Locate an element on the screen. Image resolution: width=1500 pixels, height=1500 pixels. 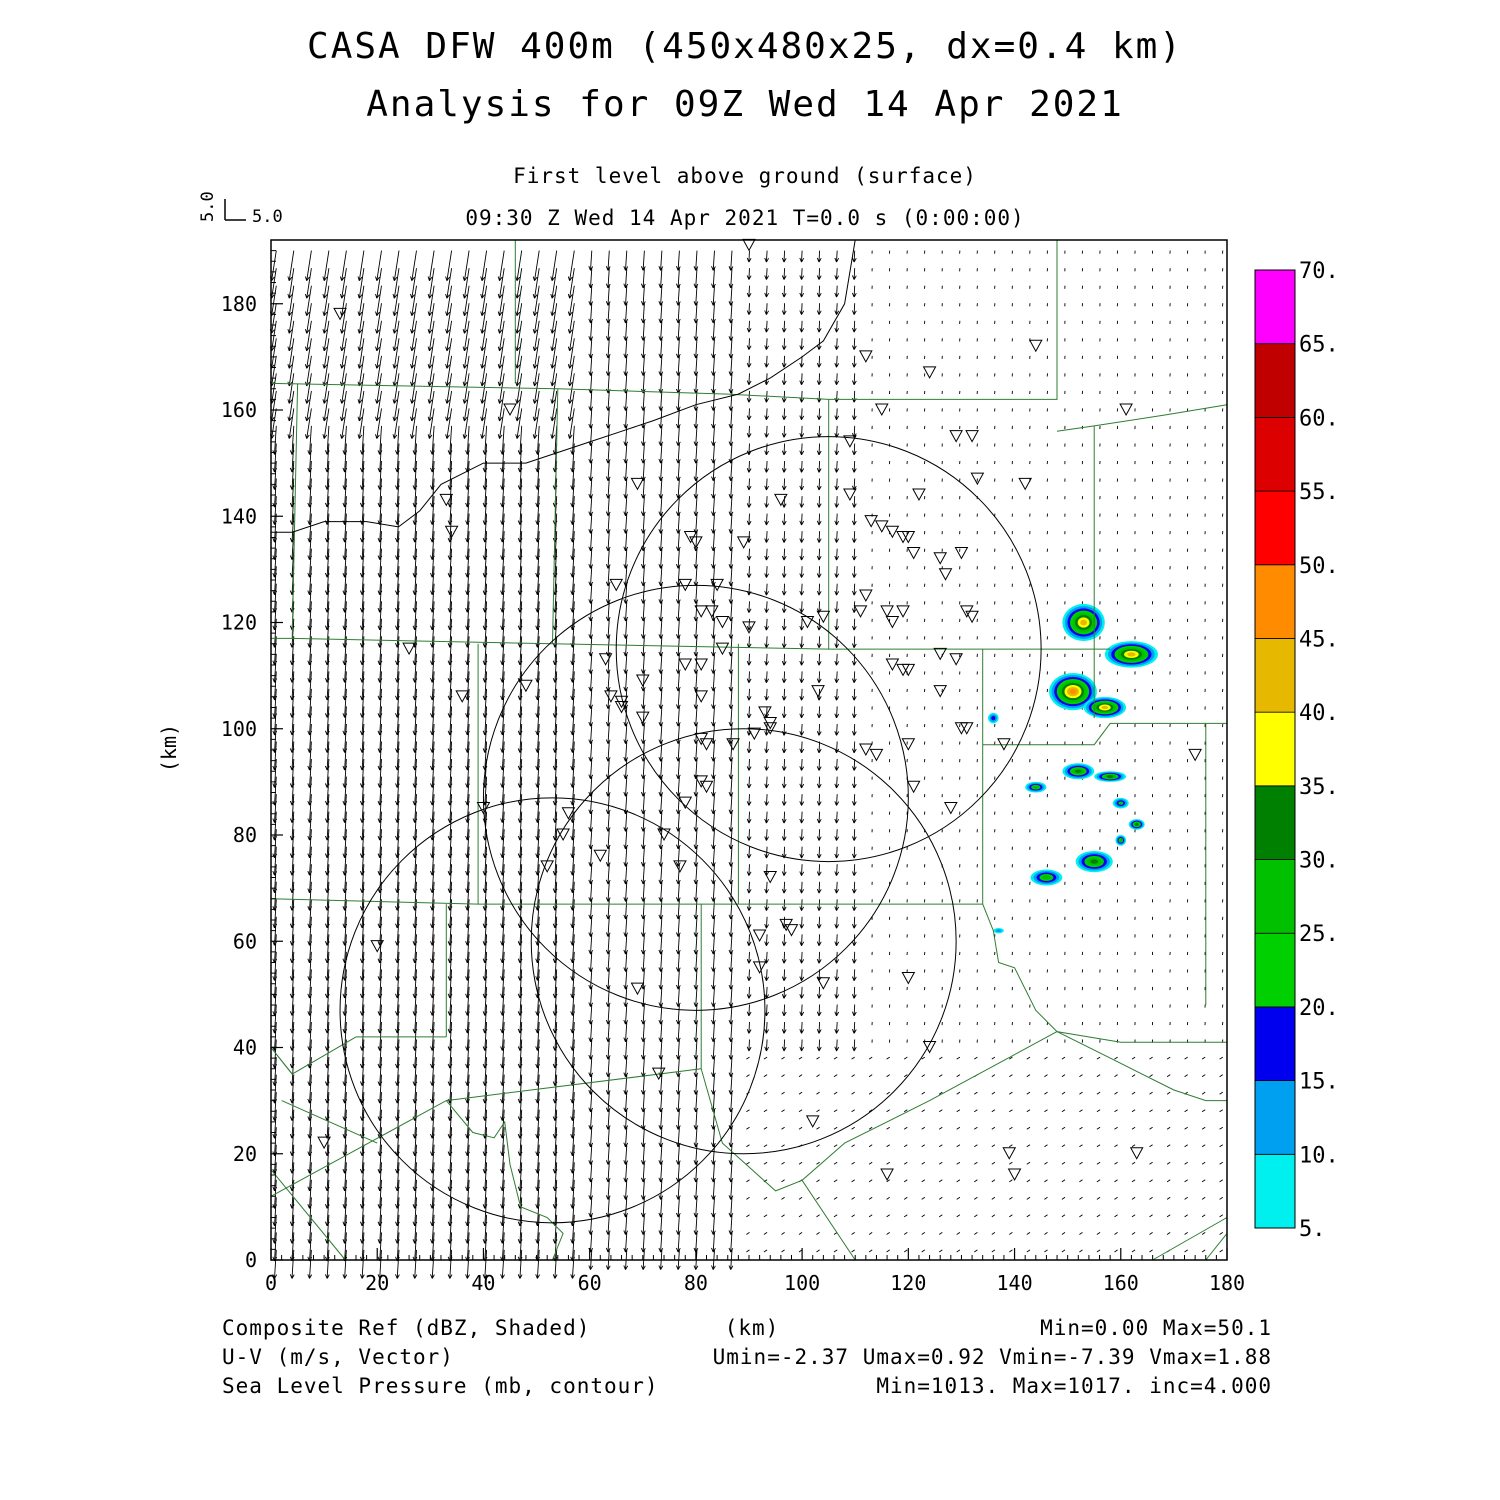
colorbar-label: 45. is located at coordinates (1319, 639).